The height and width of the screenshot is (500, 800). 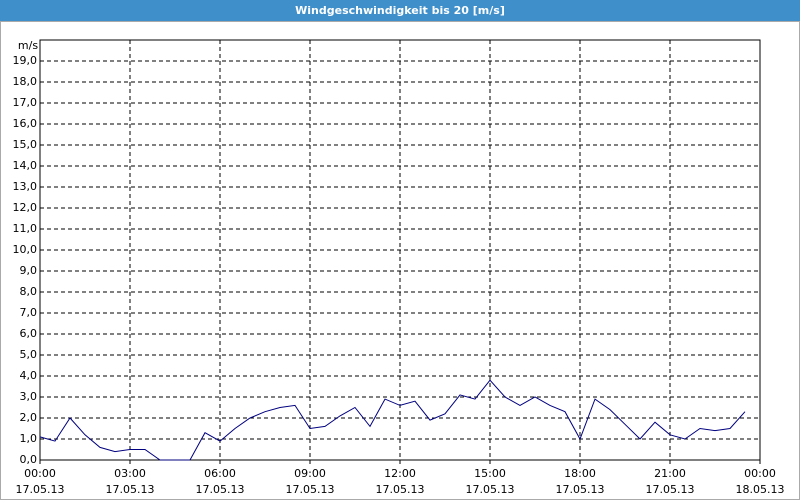 I want to click on y-tick-label: 5,0, so click(x=29, y=354).